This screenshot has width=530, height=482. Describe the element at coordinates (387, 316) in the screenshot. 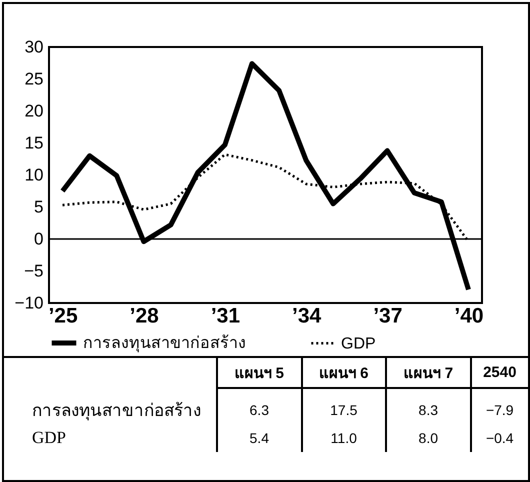

I see `x-tick-label: ’37` at that location.